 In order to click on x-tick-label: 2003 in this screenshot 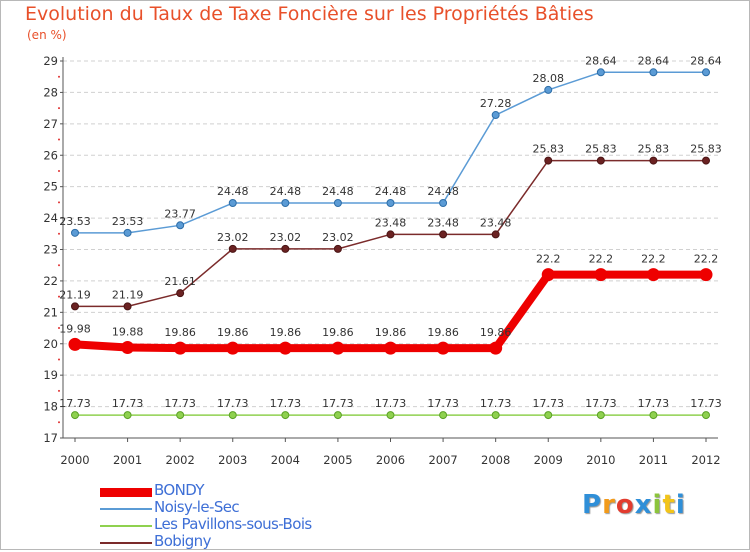, I will do `click(232, 460)`.